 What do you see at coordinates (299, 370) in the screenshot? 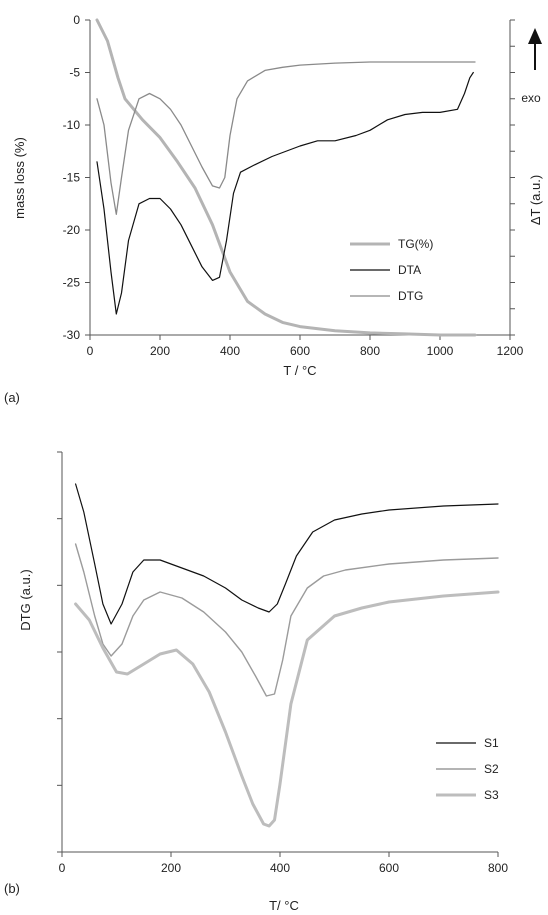
I see `panel-a-x-label: T / °C` at bounding box center [299, 370].